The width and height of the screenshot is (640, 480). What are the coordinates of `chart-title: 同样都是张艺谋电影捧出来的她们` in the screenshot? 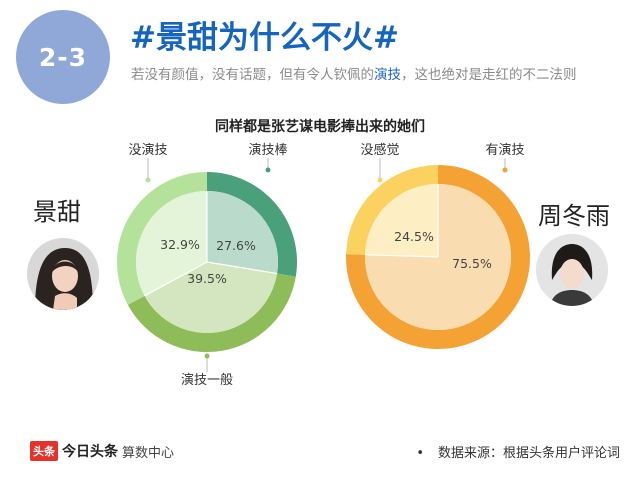 It's located at (320, 127).